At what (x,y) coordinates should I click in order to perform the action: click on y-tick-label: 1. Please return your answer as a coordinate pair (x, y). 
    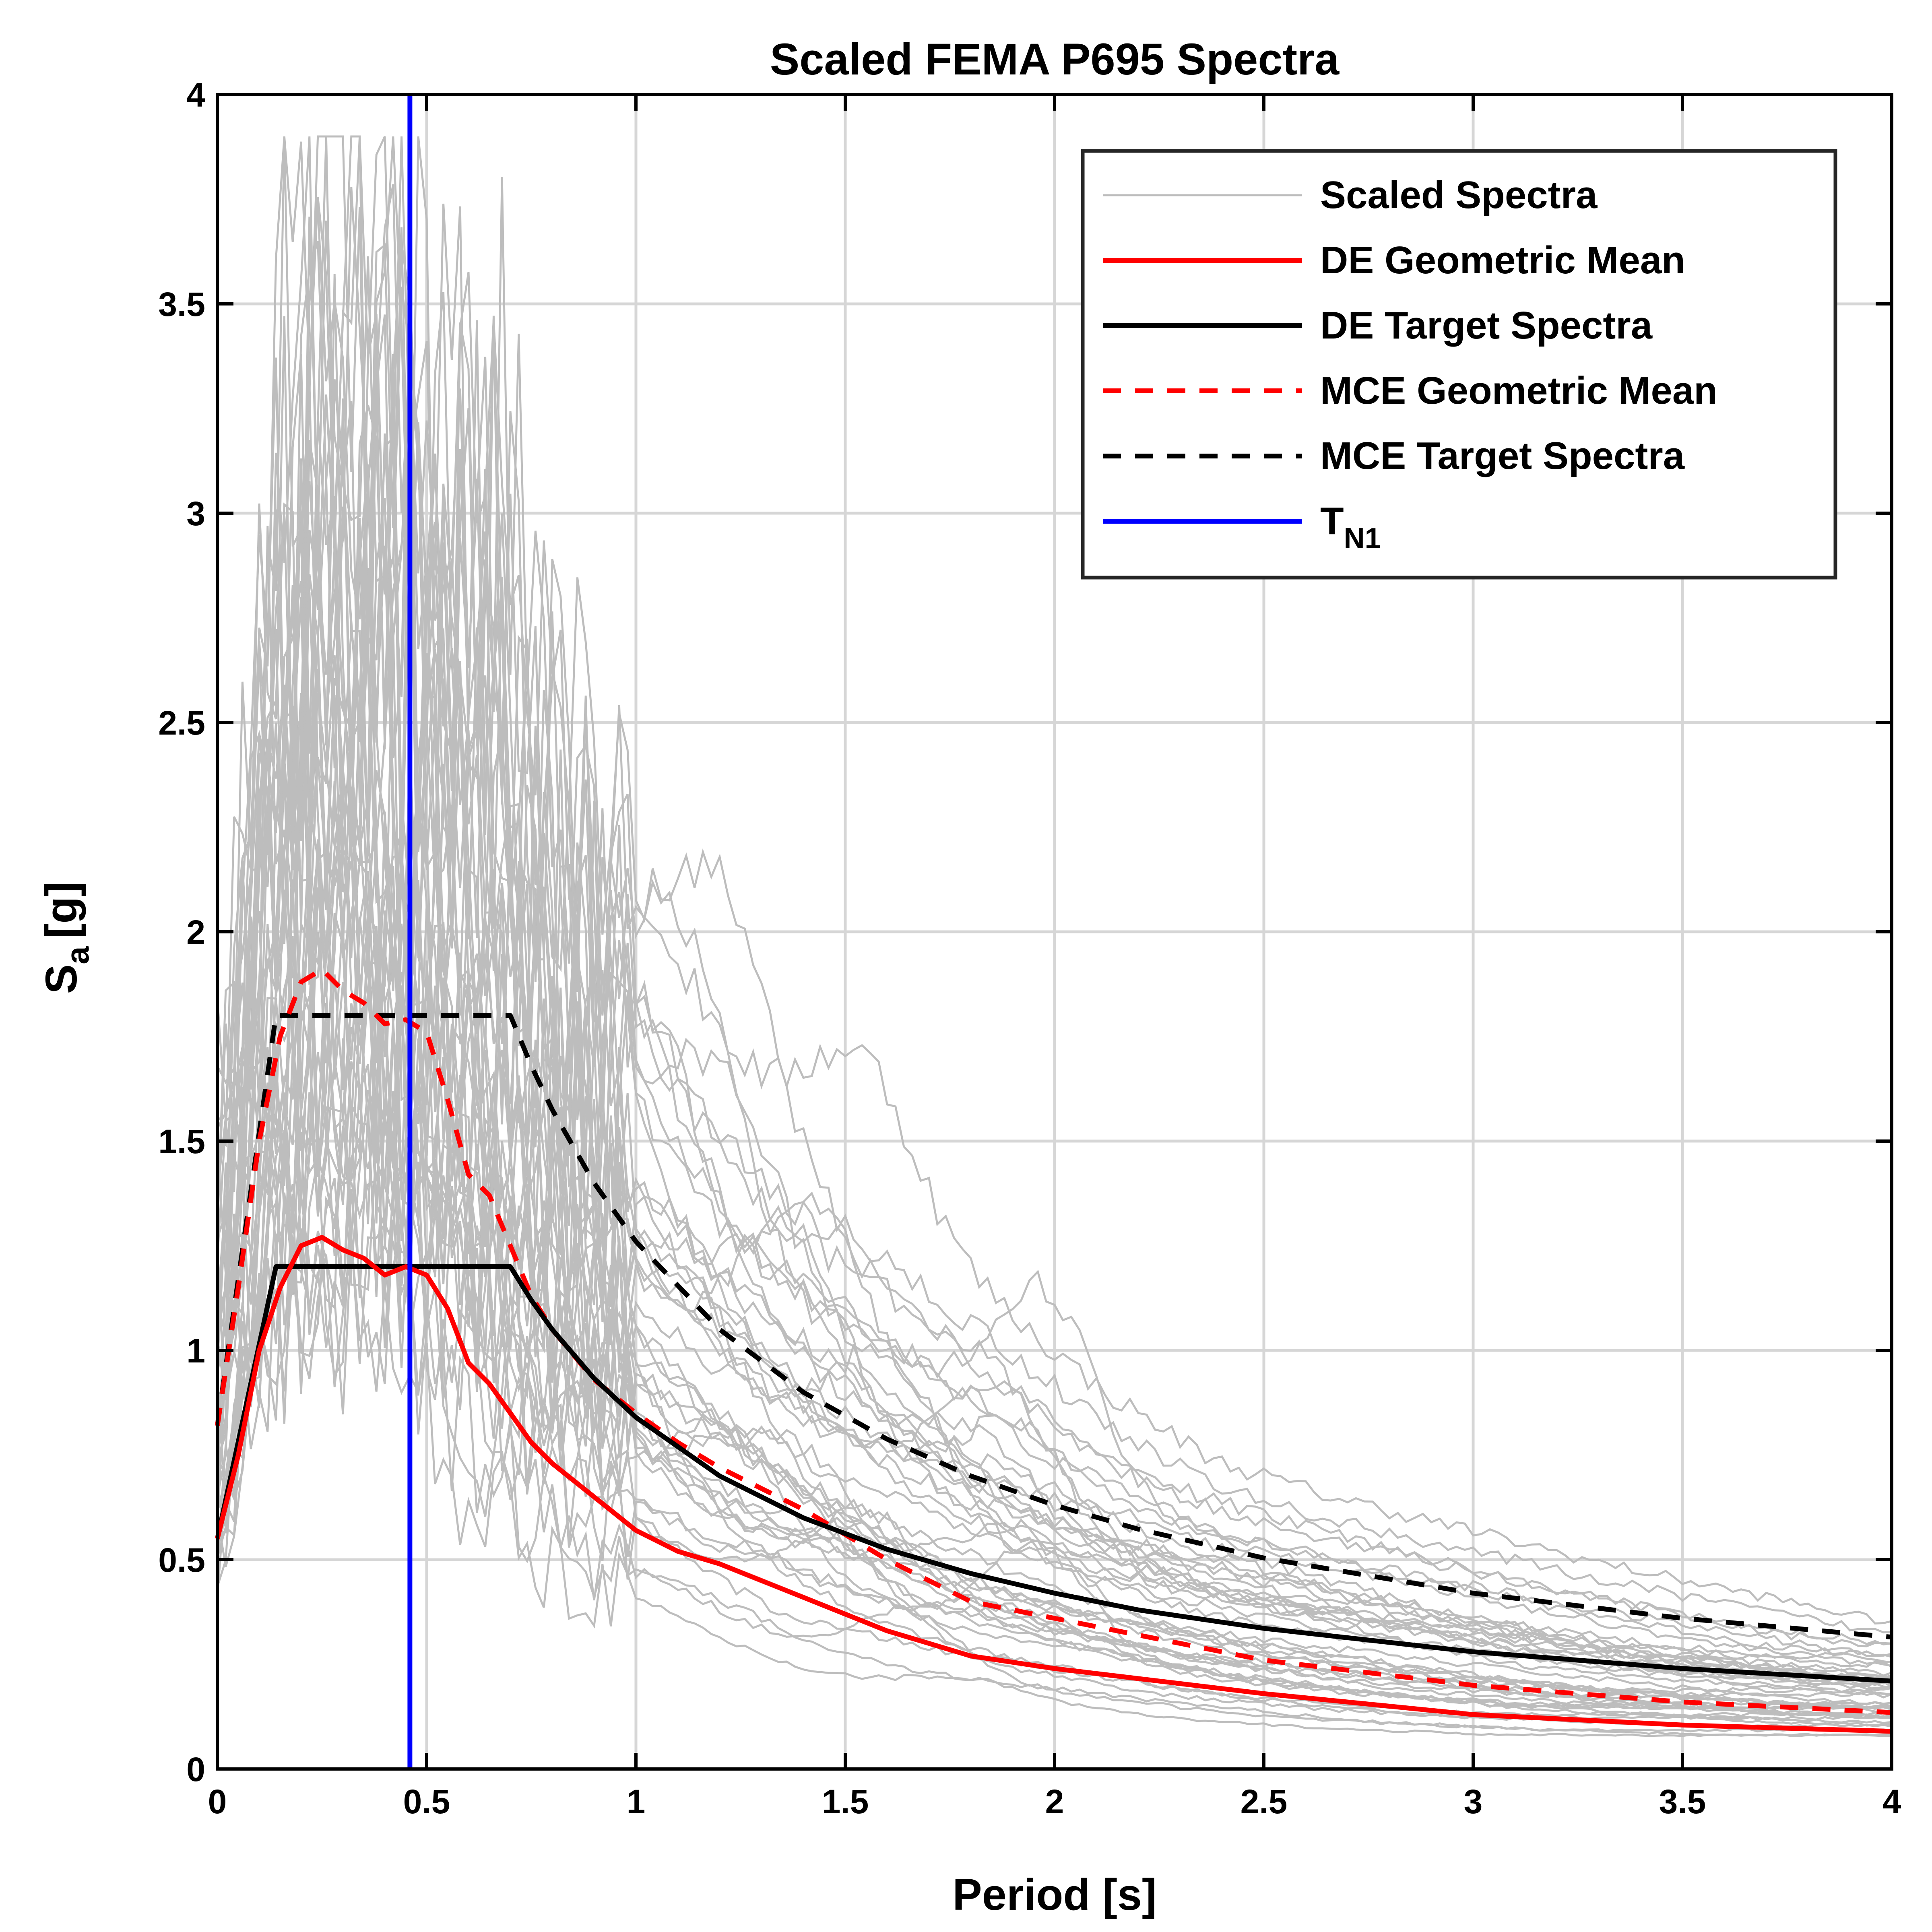
    Looking at the image, I should click on (195, 1351).